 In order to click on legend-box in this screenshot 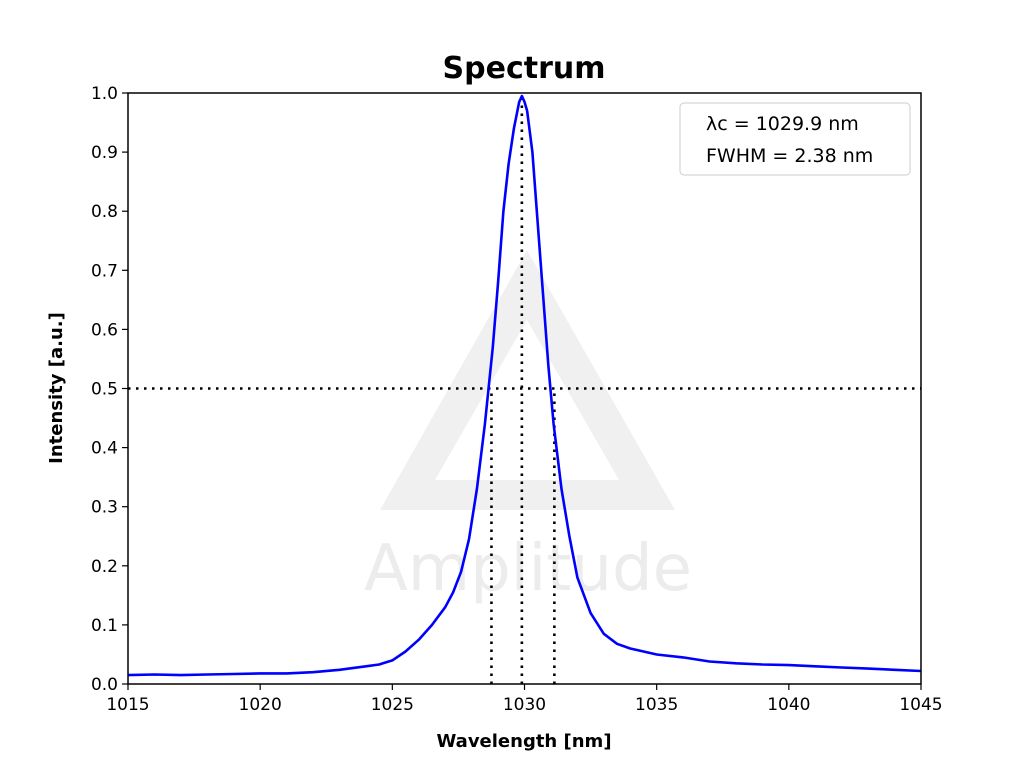, I will do `click(795, 139)`.